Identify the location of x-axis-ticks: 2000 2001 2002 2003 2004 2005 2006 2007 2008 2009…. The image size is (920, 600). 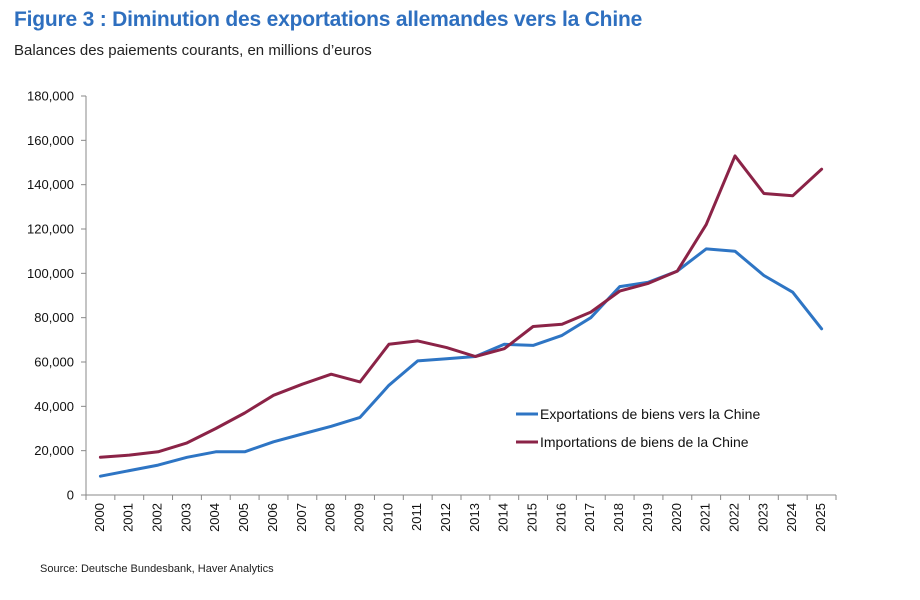
(461, 513).